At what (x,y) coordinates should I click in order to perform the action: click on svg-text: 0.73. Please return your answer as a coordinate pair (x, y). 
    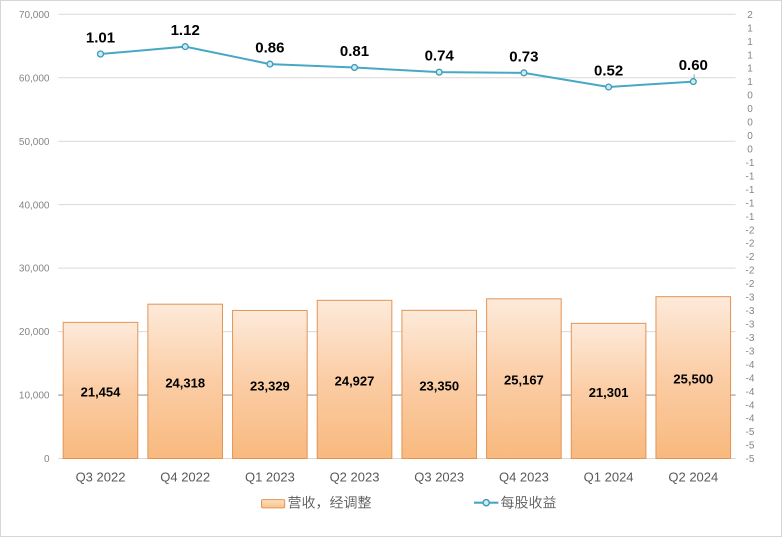
    Looking at the image, I should click on (523, 56).